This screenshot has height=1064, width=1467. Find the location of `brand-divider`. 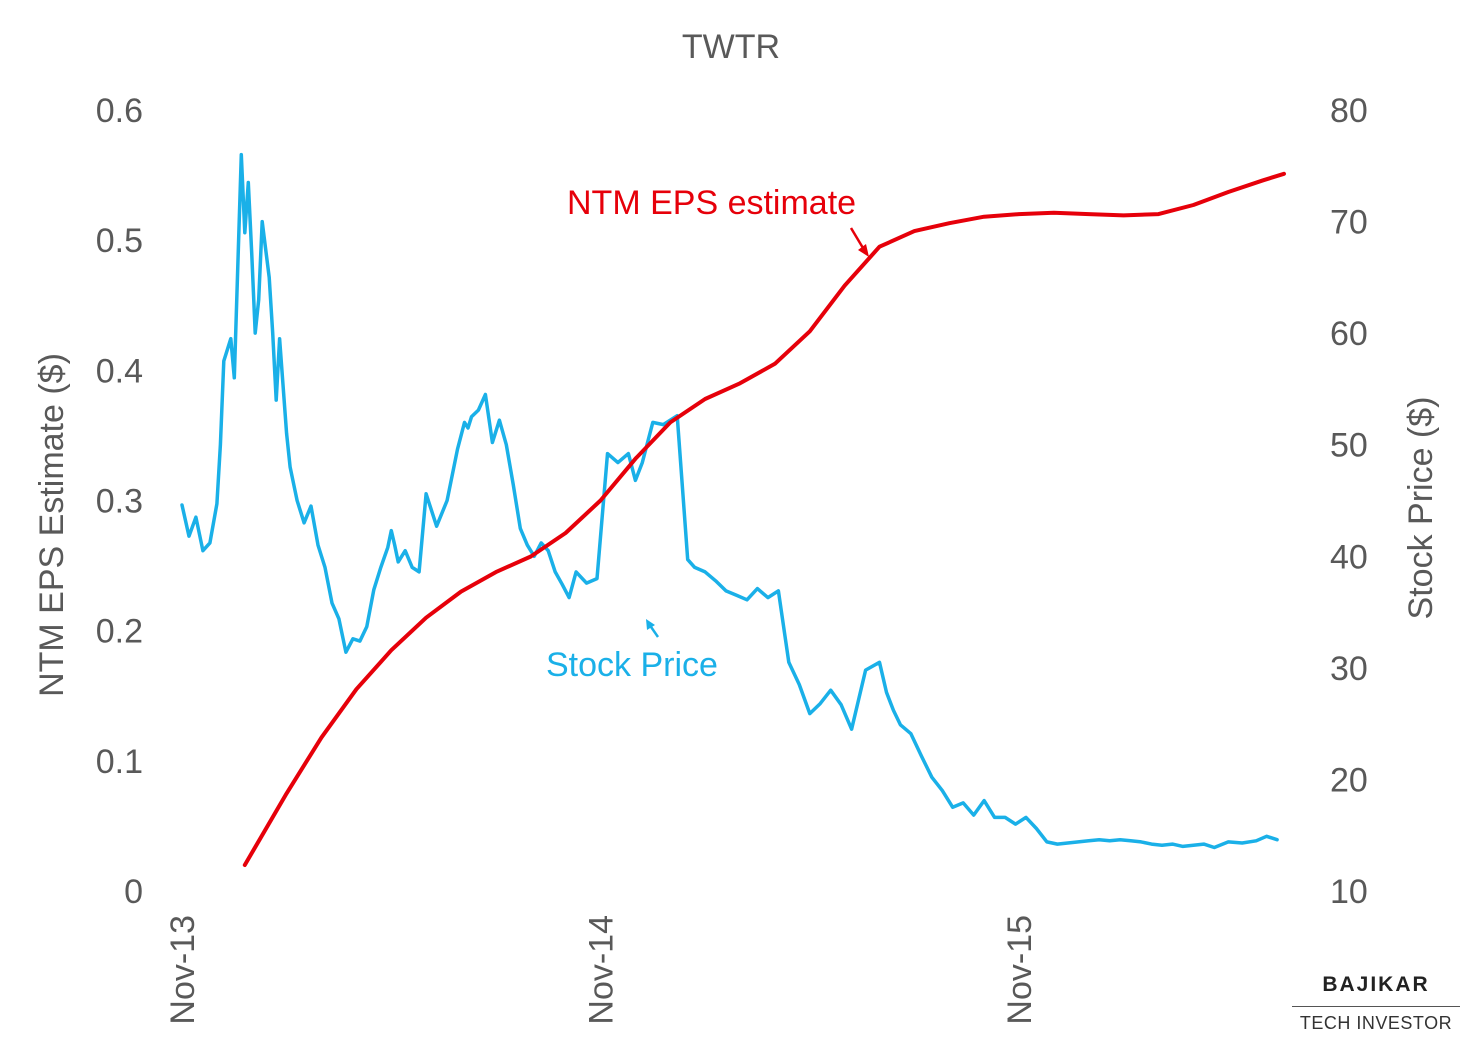

brand-divider is located at coordinates (1376, 1006).